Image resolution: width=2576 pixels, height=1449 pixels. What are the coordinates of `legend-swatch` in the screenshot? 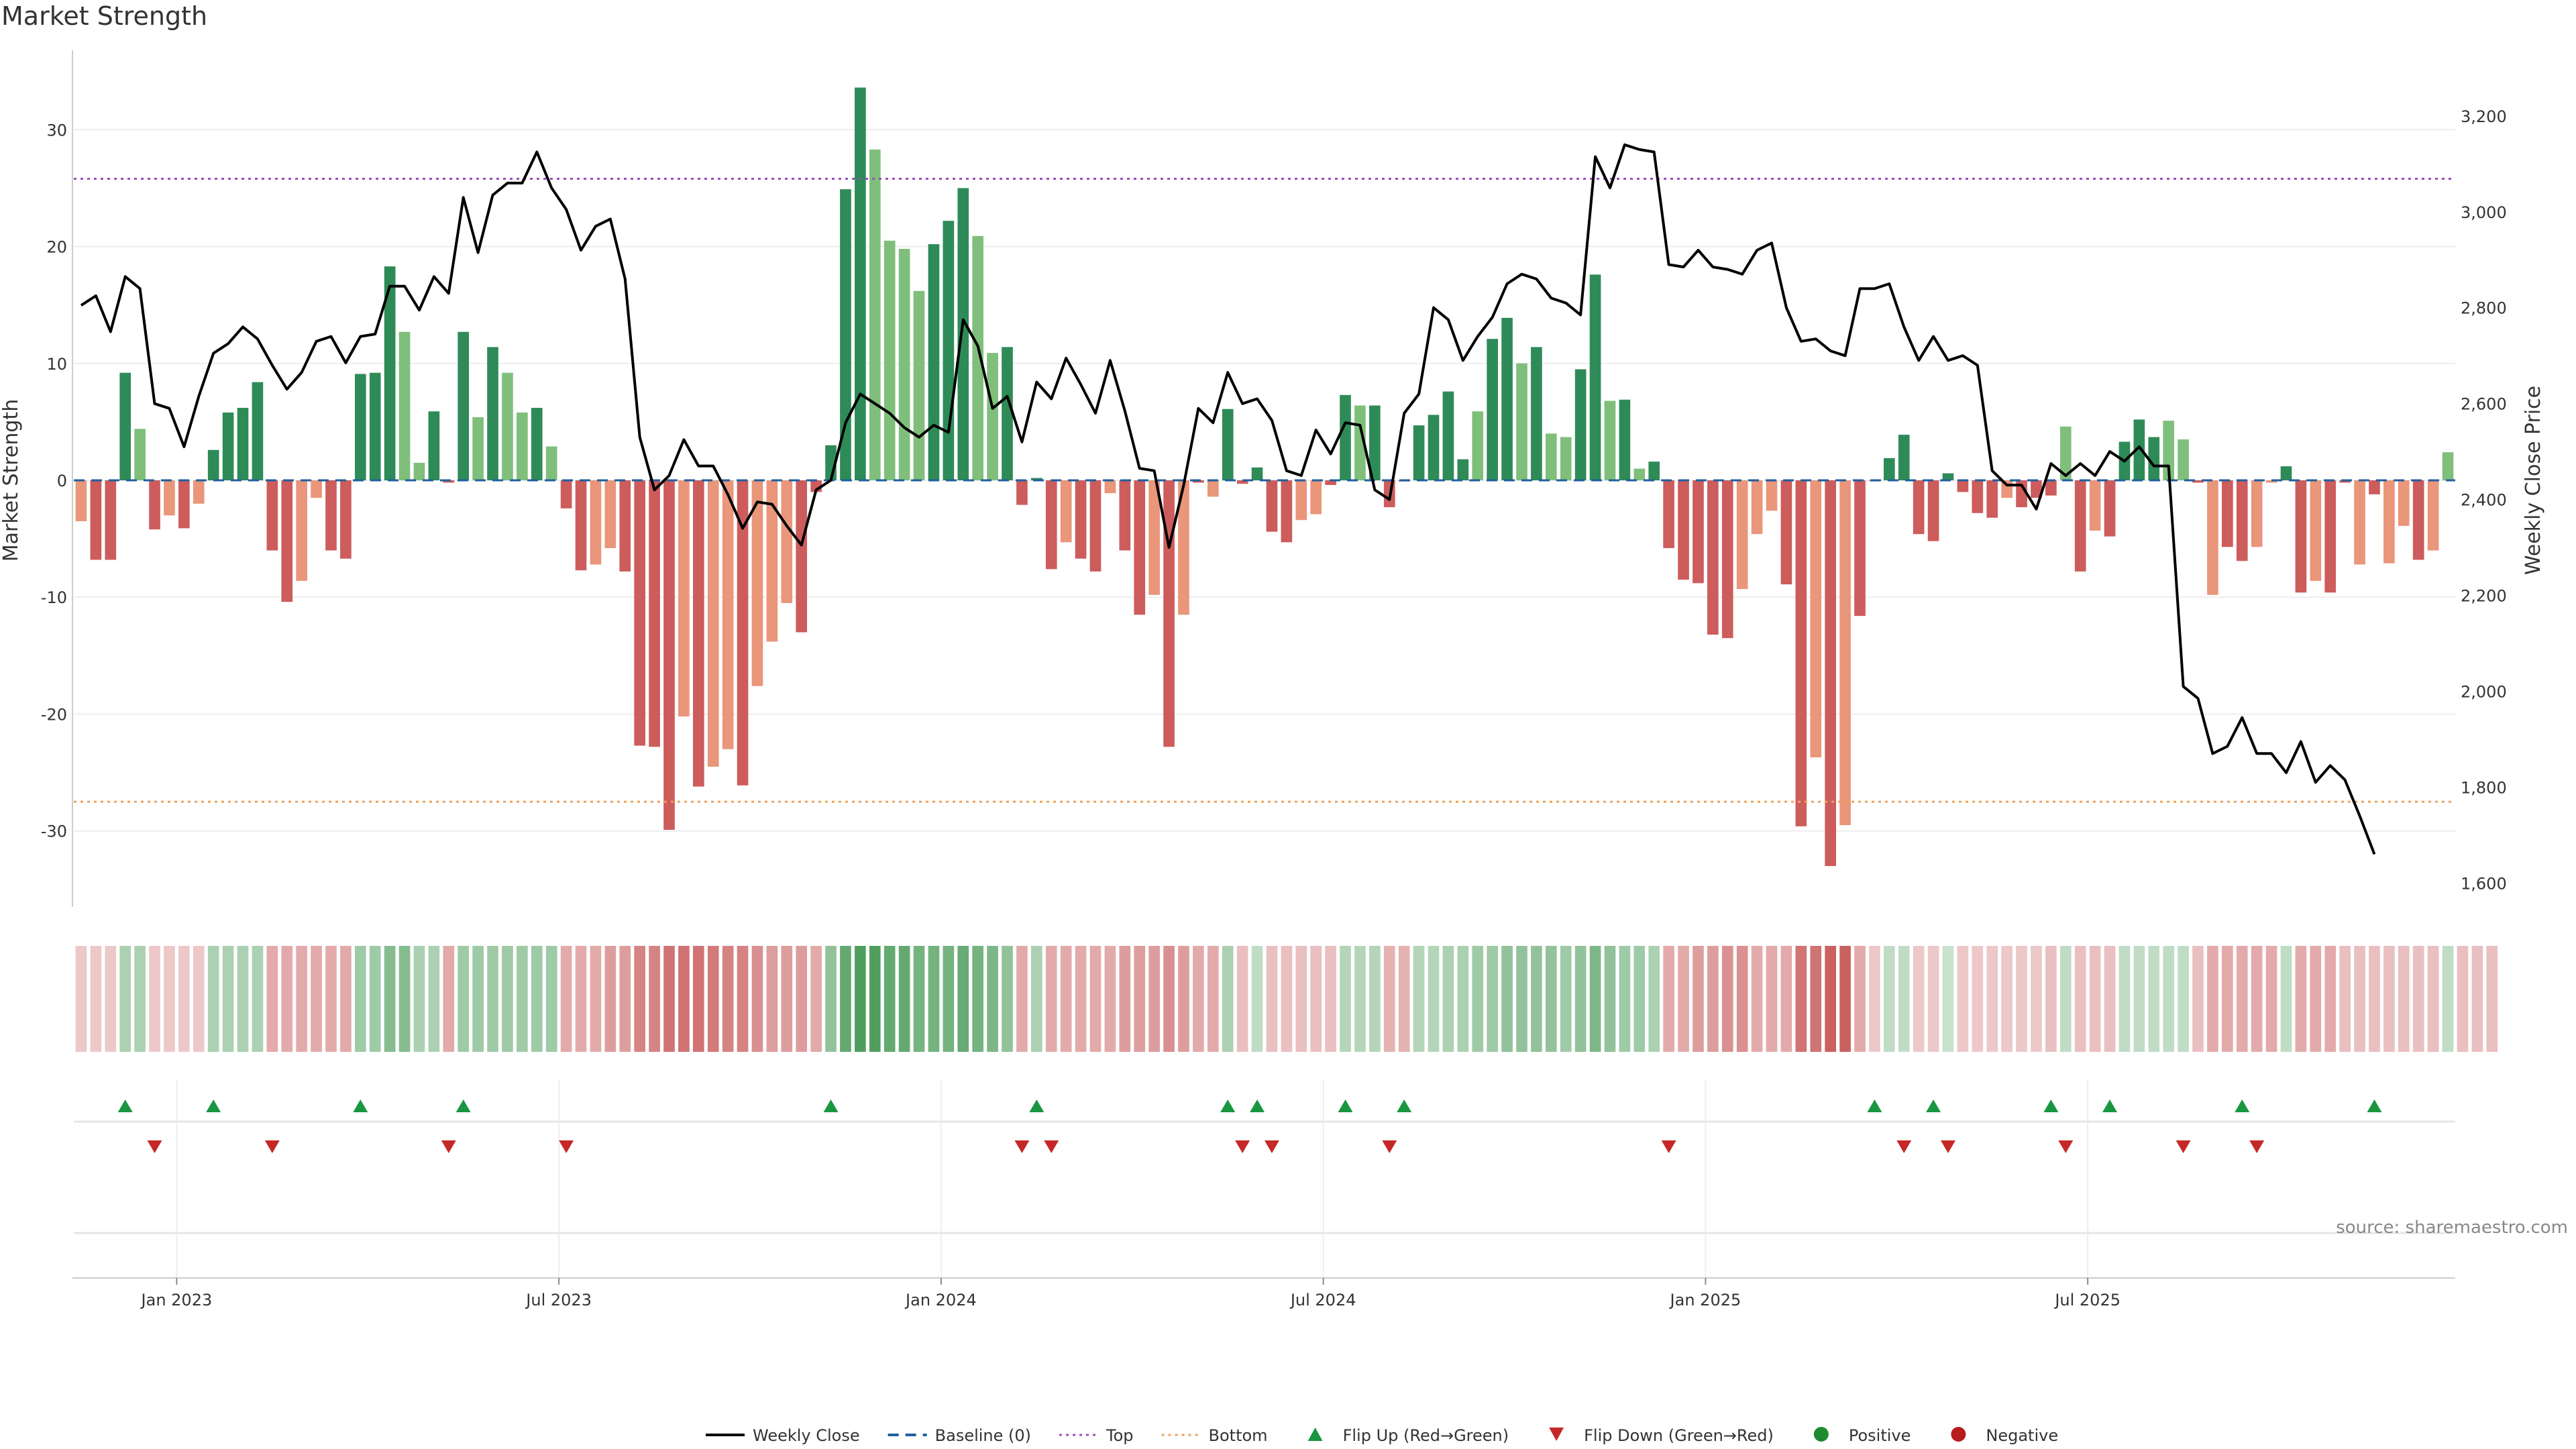 It's located at (1821, 1434).